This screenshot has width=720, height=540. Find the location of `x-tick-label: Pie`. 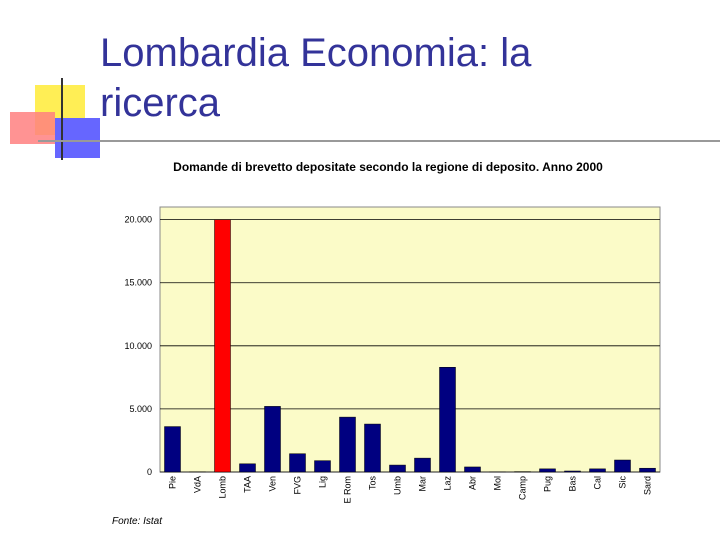

x-tick-label: Pie is located at coordinates (173, 482).